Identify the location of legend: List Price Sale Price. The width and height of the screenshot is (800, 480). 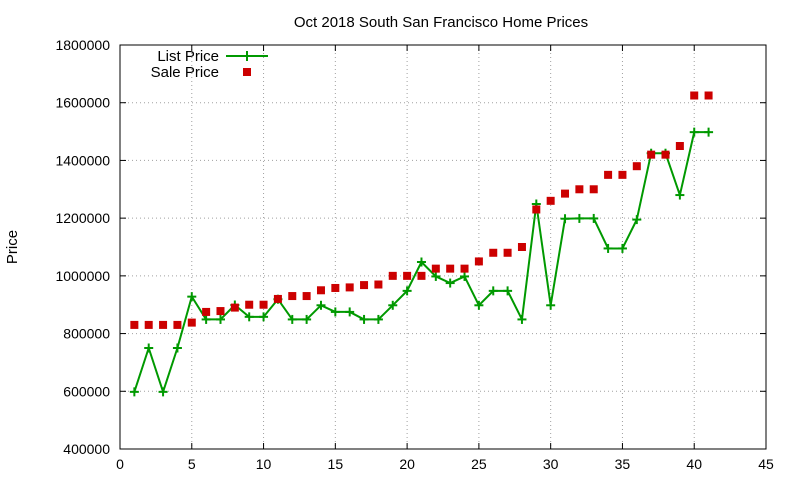
(209, 64).